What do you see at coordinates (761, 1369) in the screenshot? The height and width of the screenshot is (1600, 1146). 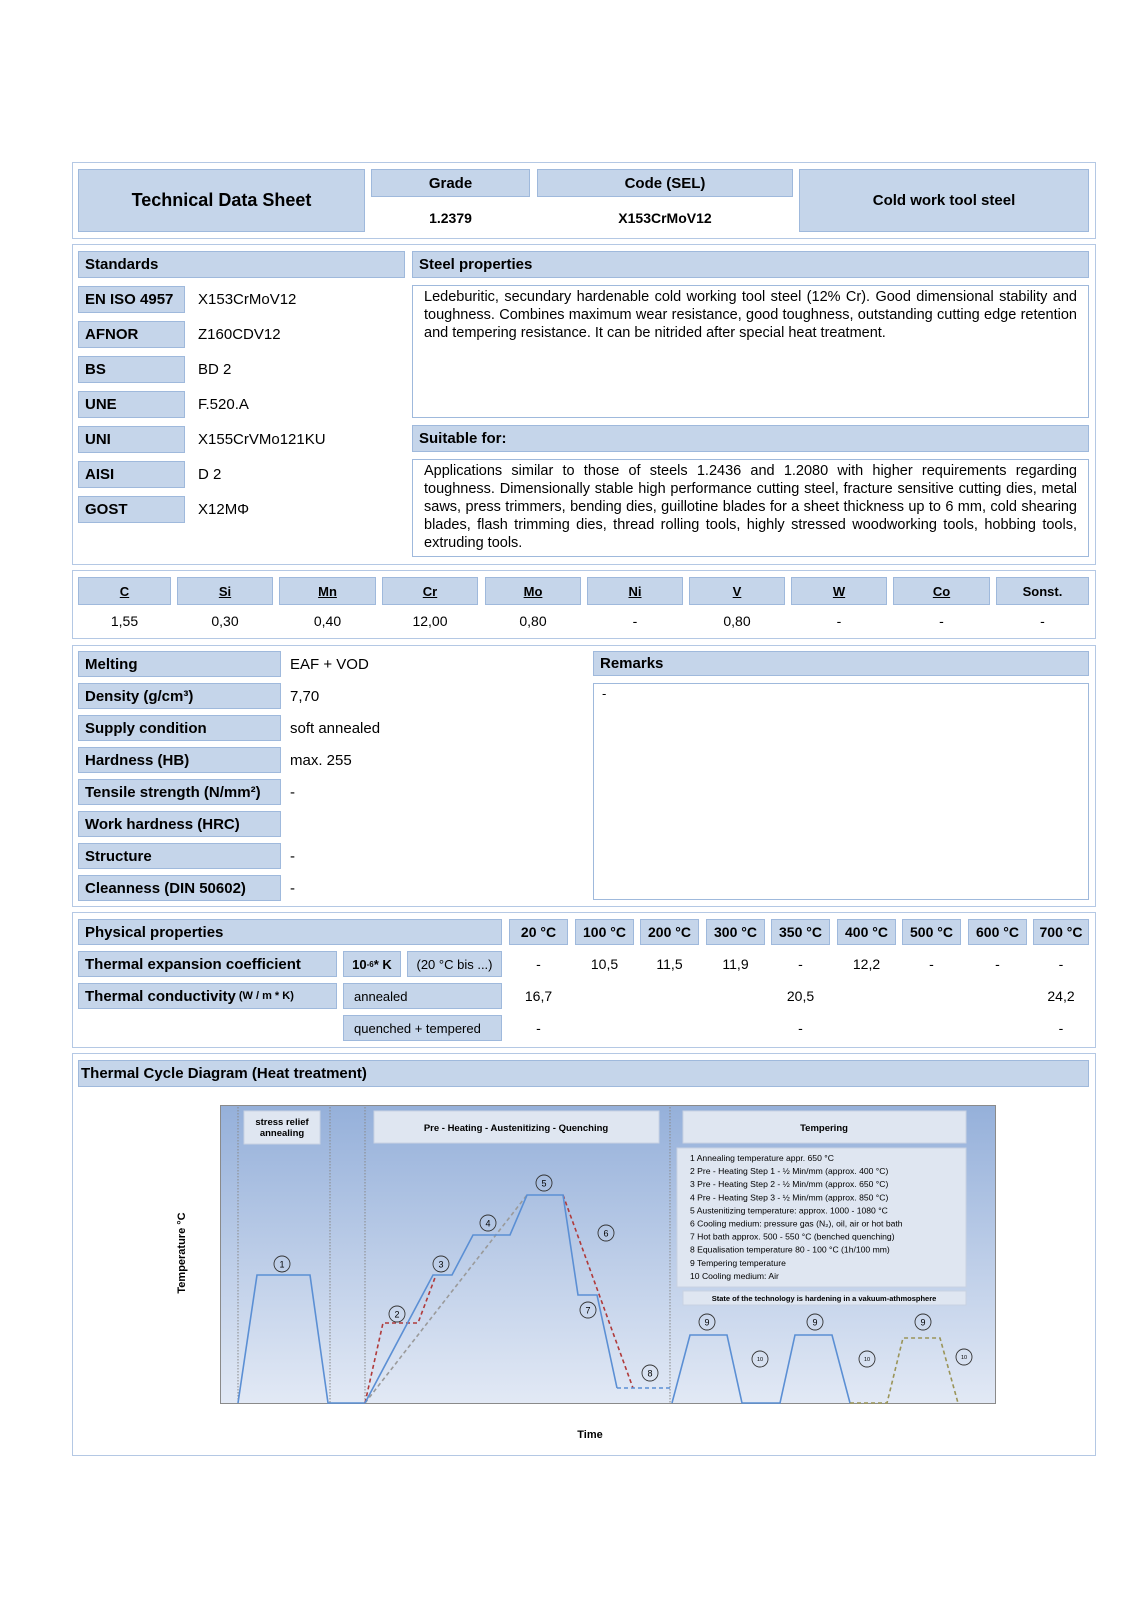 I see `tempering-curve` at bounding box center [761, 1369].